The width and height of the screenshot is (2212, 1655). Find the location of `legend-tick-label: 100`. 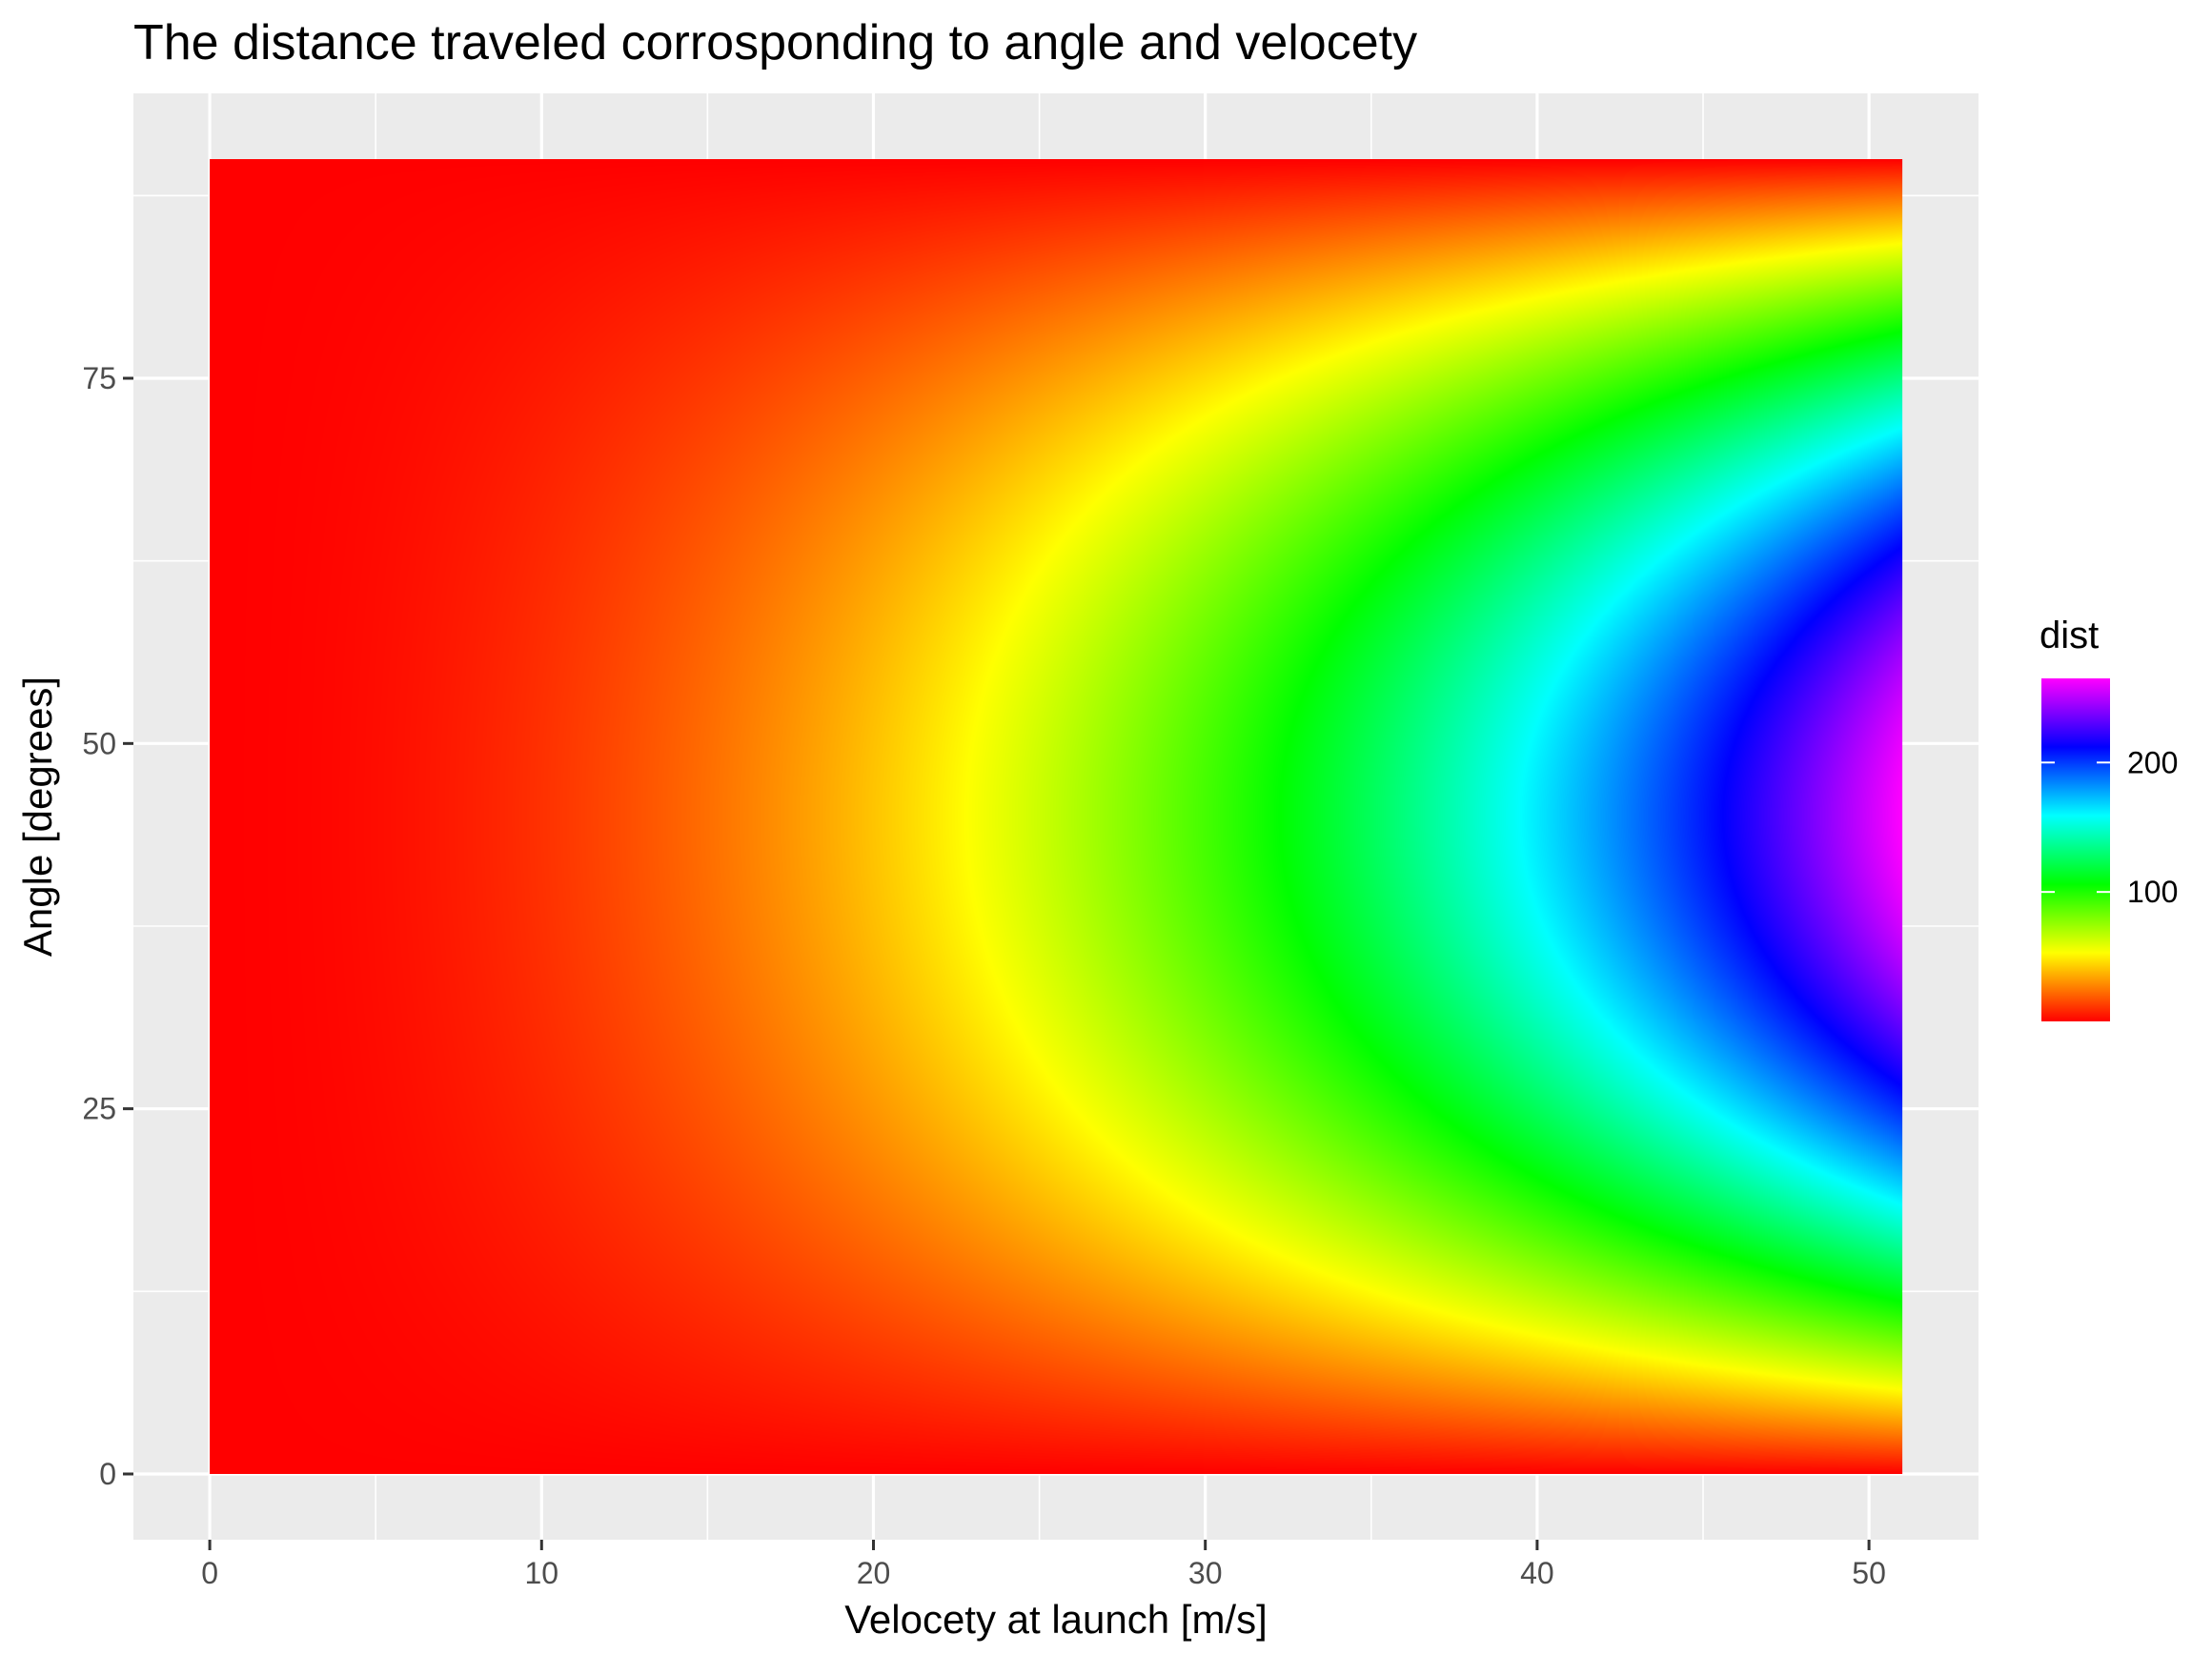

legend-tick-label: 100 is located at coordinates (2152, 892).